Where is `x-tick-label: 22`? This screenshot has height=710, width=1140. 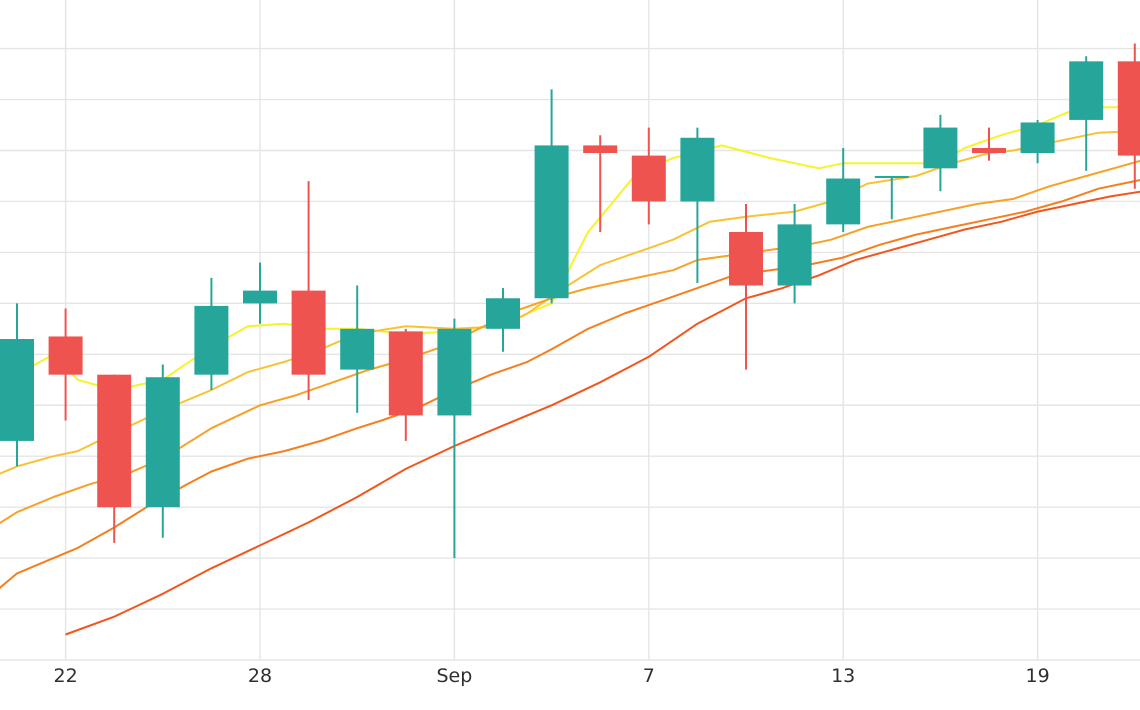 x-tick-label: 22 is located at coordinates (66, 676).